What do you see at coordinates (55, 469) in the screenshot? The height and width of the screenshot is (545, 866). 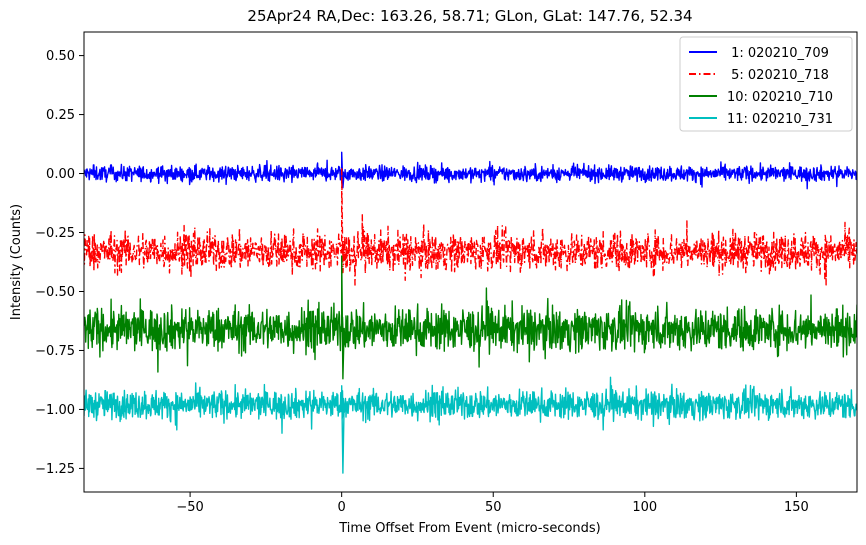 I see `y-tick-label: −1.25` at bounding box center [55, 469].